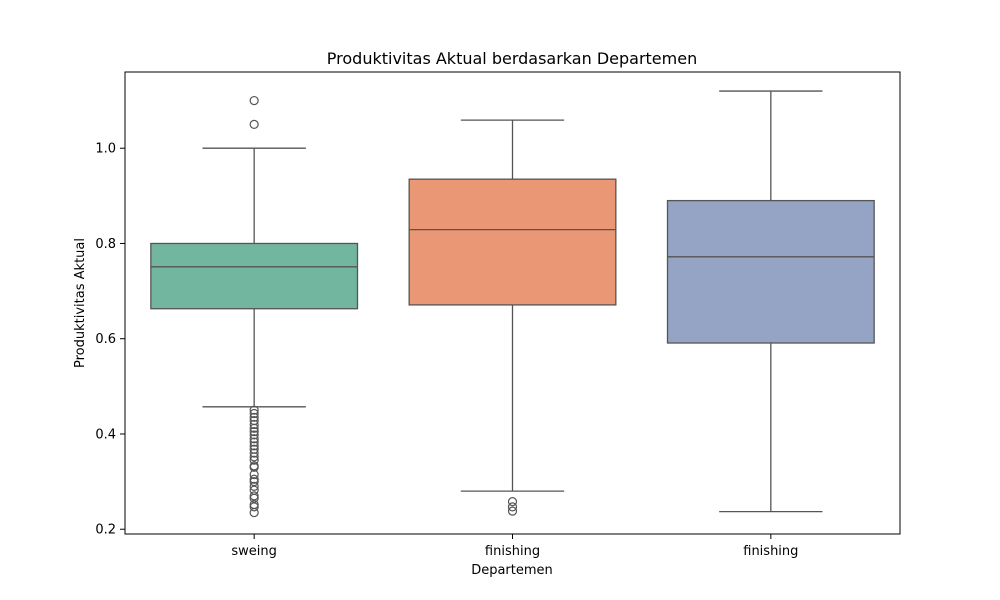  Describe the element at coordinates (105, 244) in the screenshot. I see `y-tick-label: 0.8` at that location.